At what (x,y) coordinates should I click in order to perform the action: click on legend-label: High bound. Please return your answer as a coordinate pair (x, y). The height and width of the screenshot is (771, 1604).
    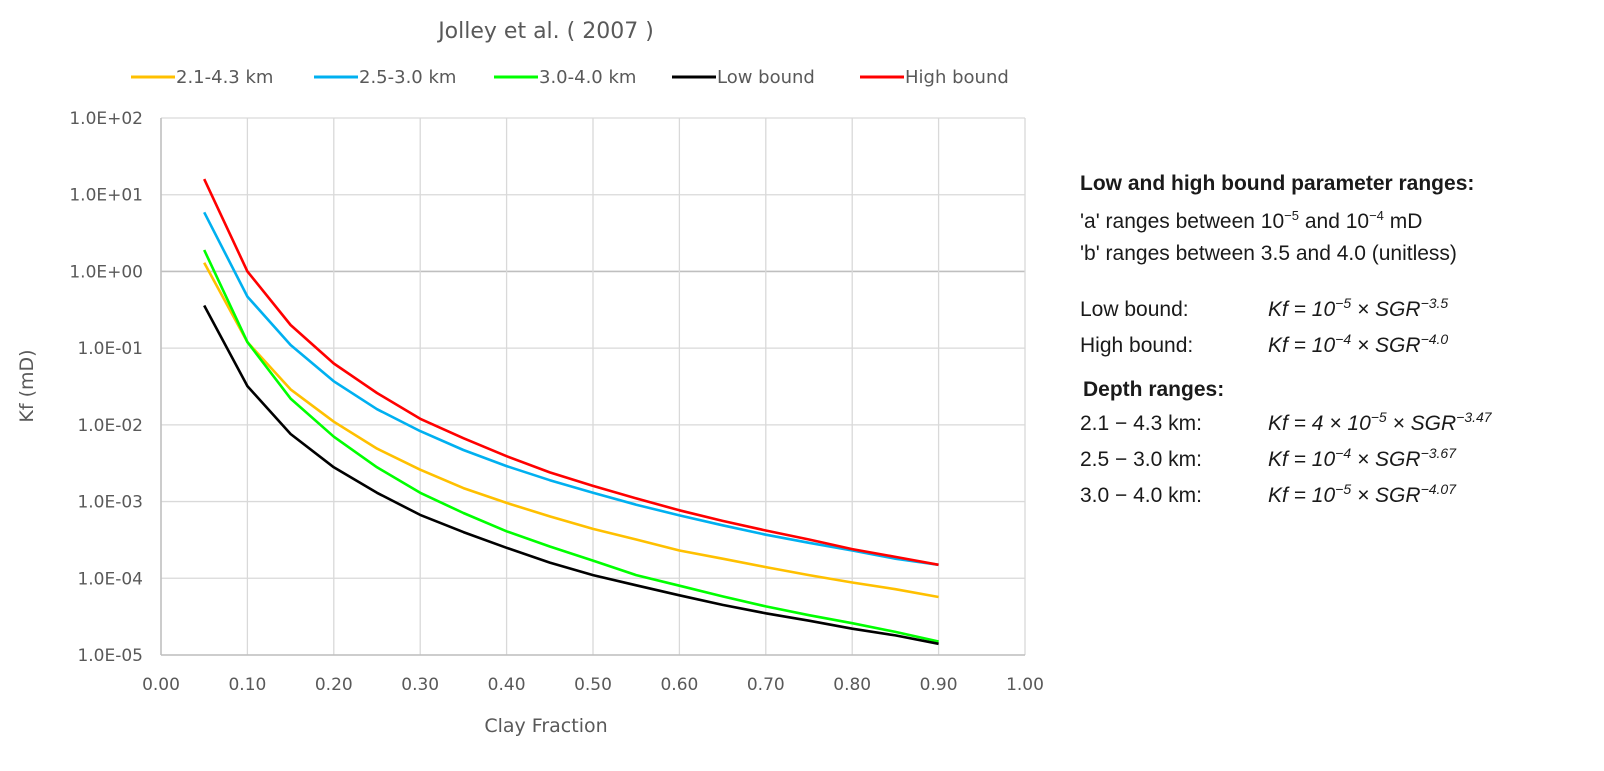
    Looking at the image, I should click on (957, 77).